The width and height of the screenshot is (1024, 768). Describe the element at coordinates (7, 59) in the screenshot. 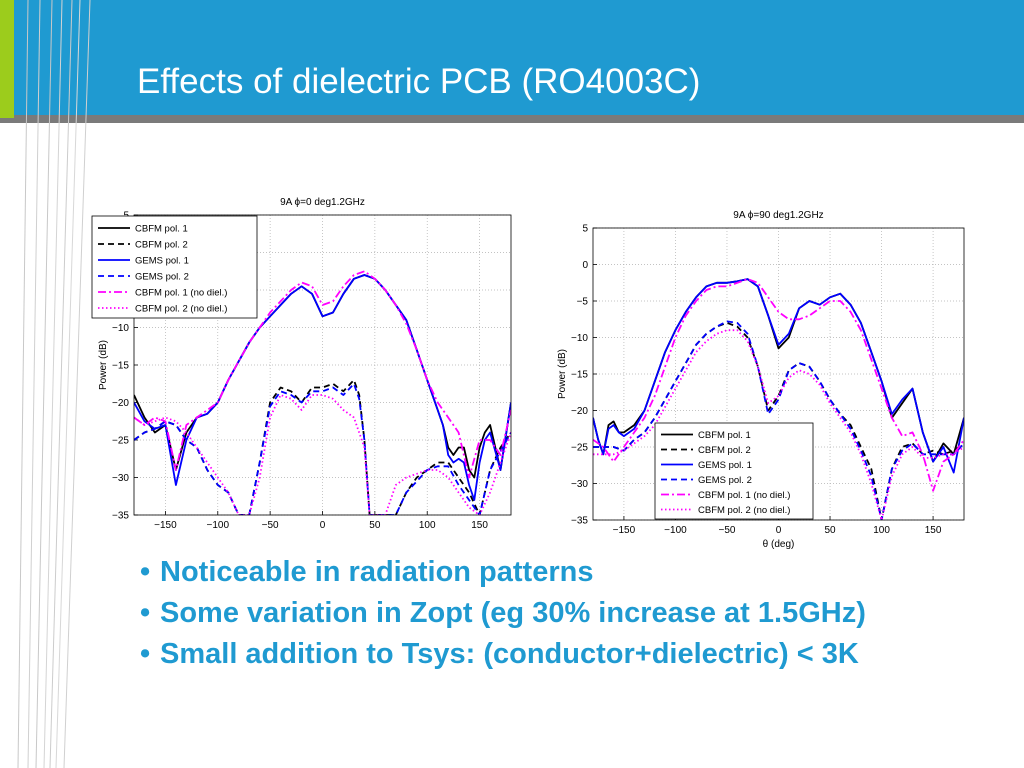

I see `accent-bar` at that location.